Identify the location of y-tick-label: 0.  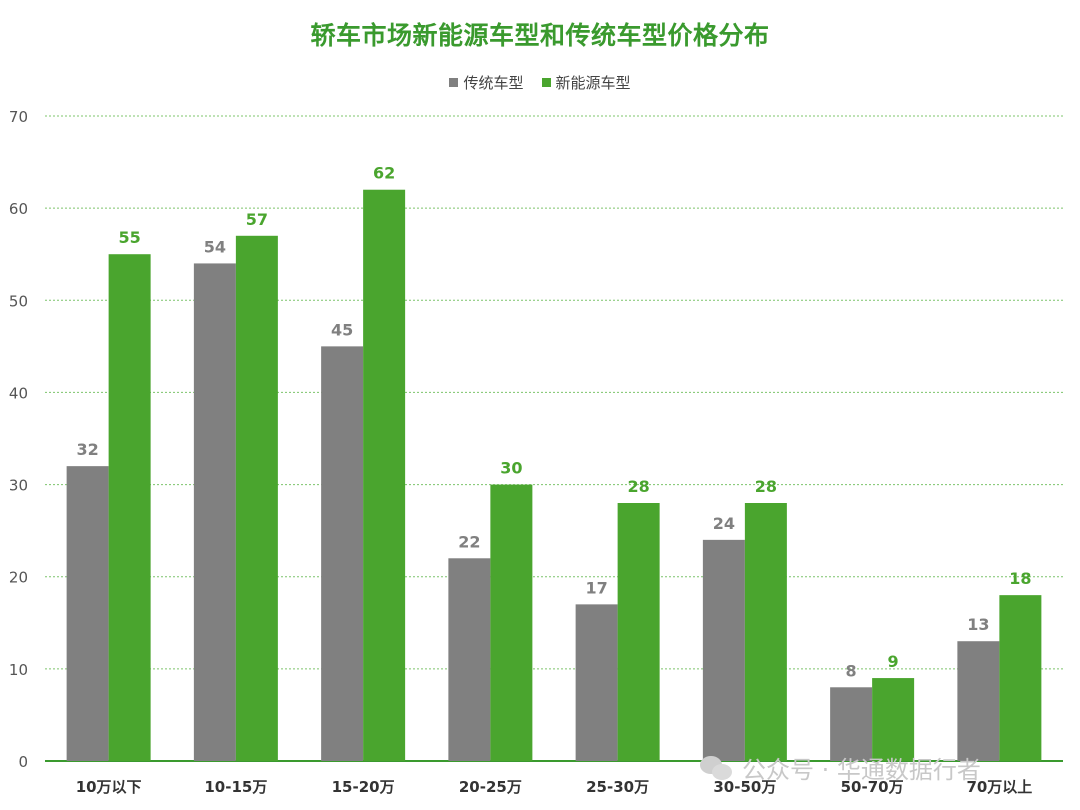
(23, 762).